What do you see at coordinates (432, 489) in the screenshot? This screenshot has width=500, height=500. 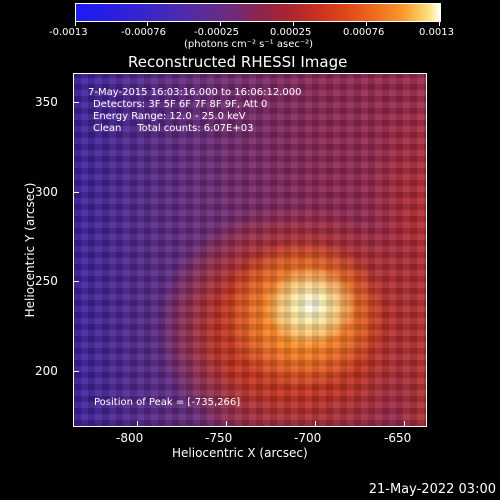 I see `footer-date: 21-May-2022 03:00` at bounding box center [432, 489].